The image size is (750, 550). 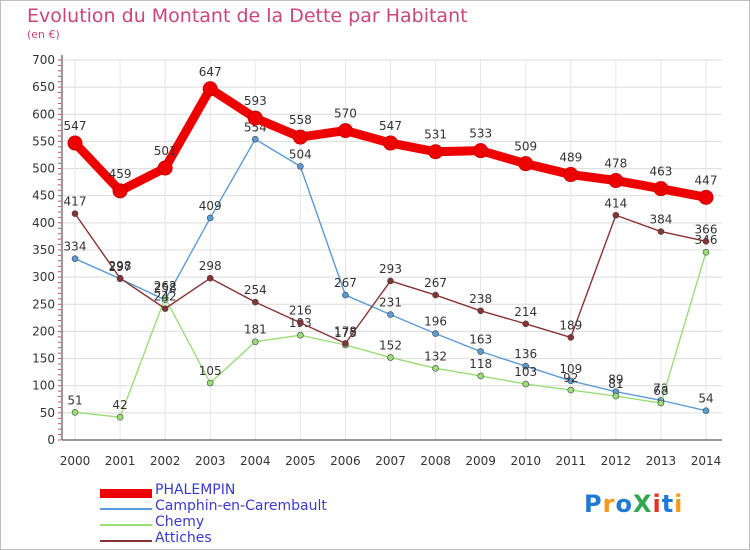 What do you see at coordinates (43, 277) in the screenshot?
I see `y-tick-label: 300` at bounding box center [43, 277].